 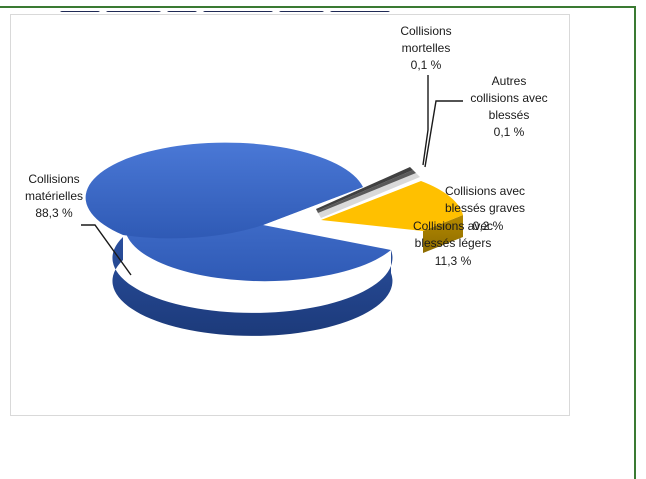 I want to click on leader-line-mortelles, so click(x=425, y=120).